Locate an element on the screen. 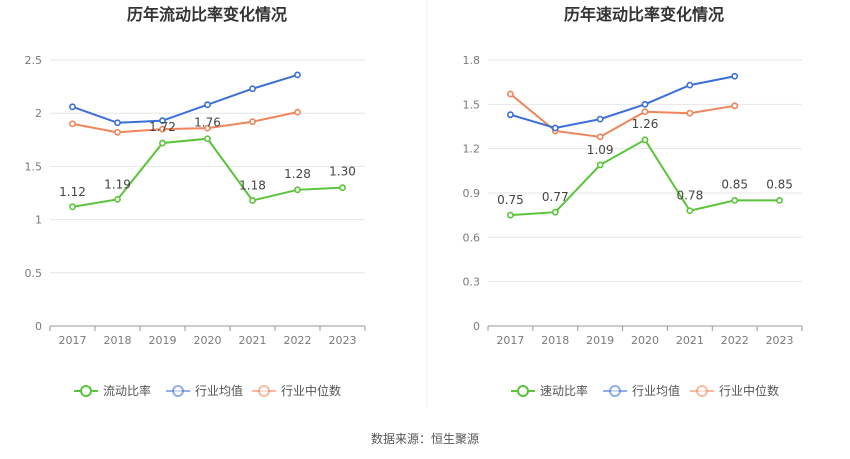  y-tick-label: 2 is located at coordinates (38, 113).